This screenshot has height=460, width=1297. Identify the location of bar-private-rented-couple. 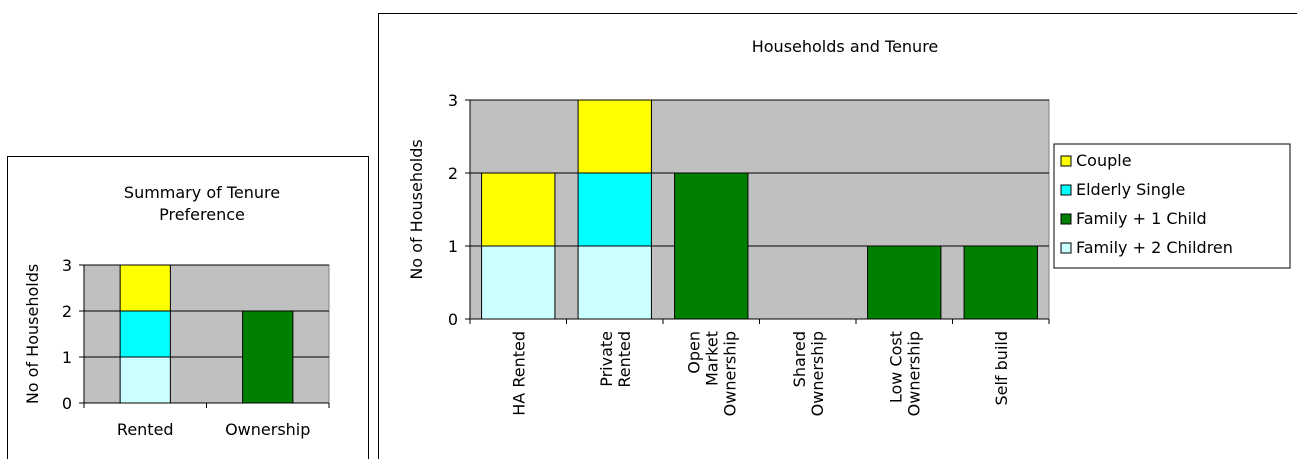
(614, 136).